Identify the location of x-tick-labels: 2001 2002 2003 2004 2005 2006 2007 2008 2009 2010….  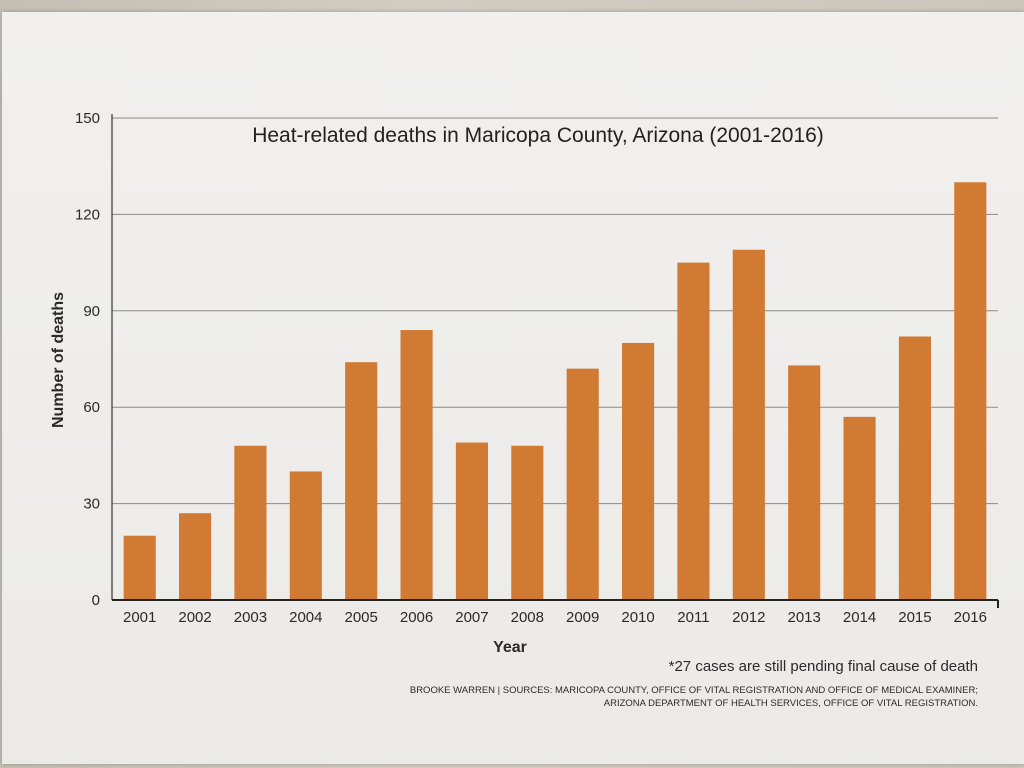
(555, 617).